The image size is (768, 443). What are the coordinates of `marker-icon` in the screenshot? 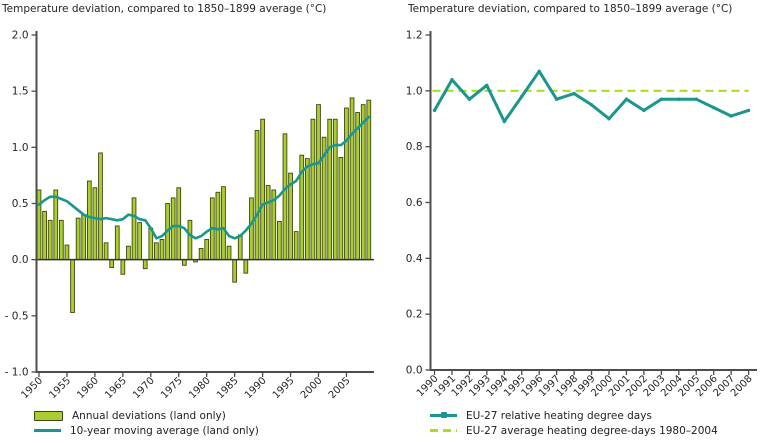 It's located at (444, 415).